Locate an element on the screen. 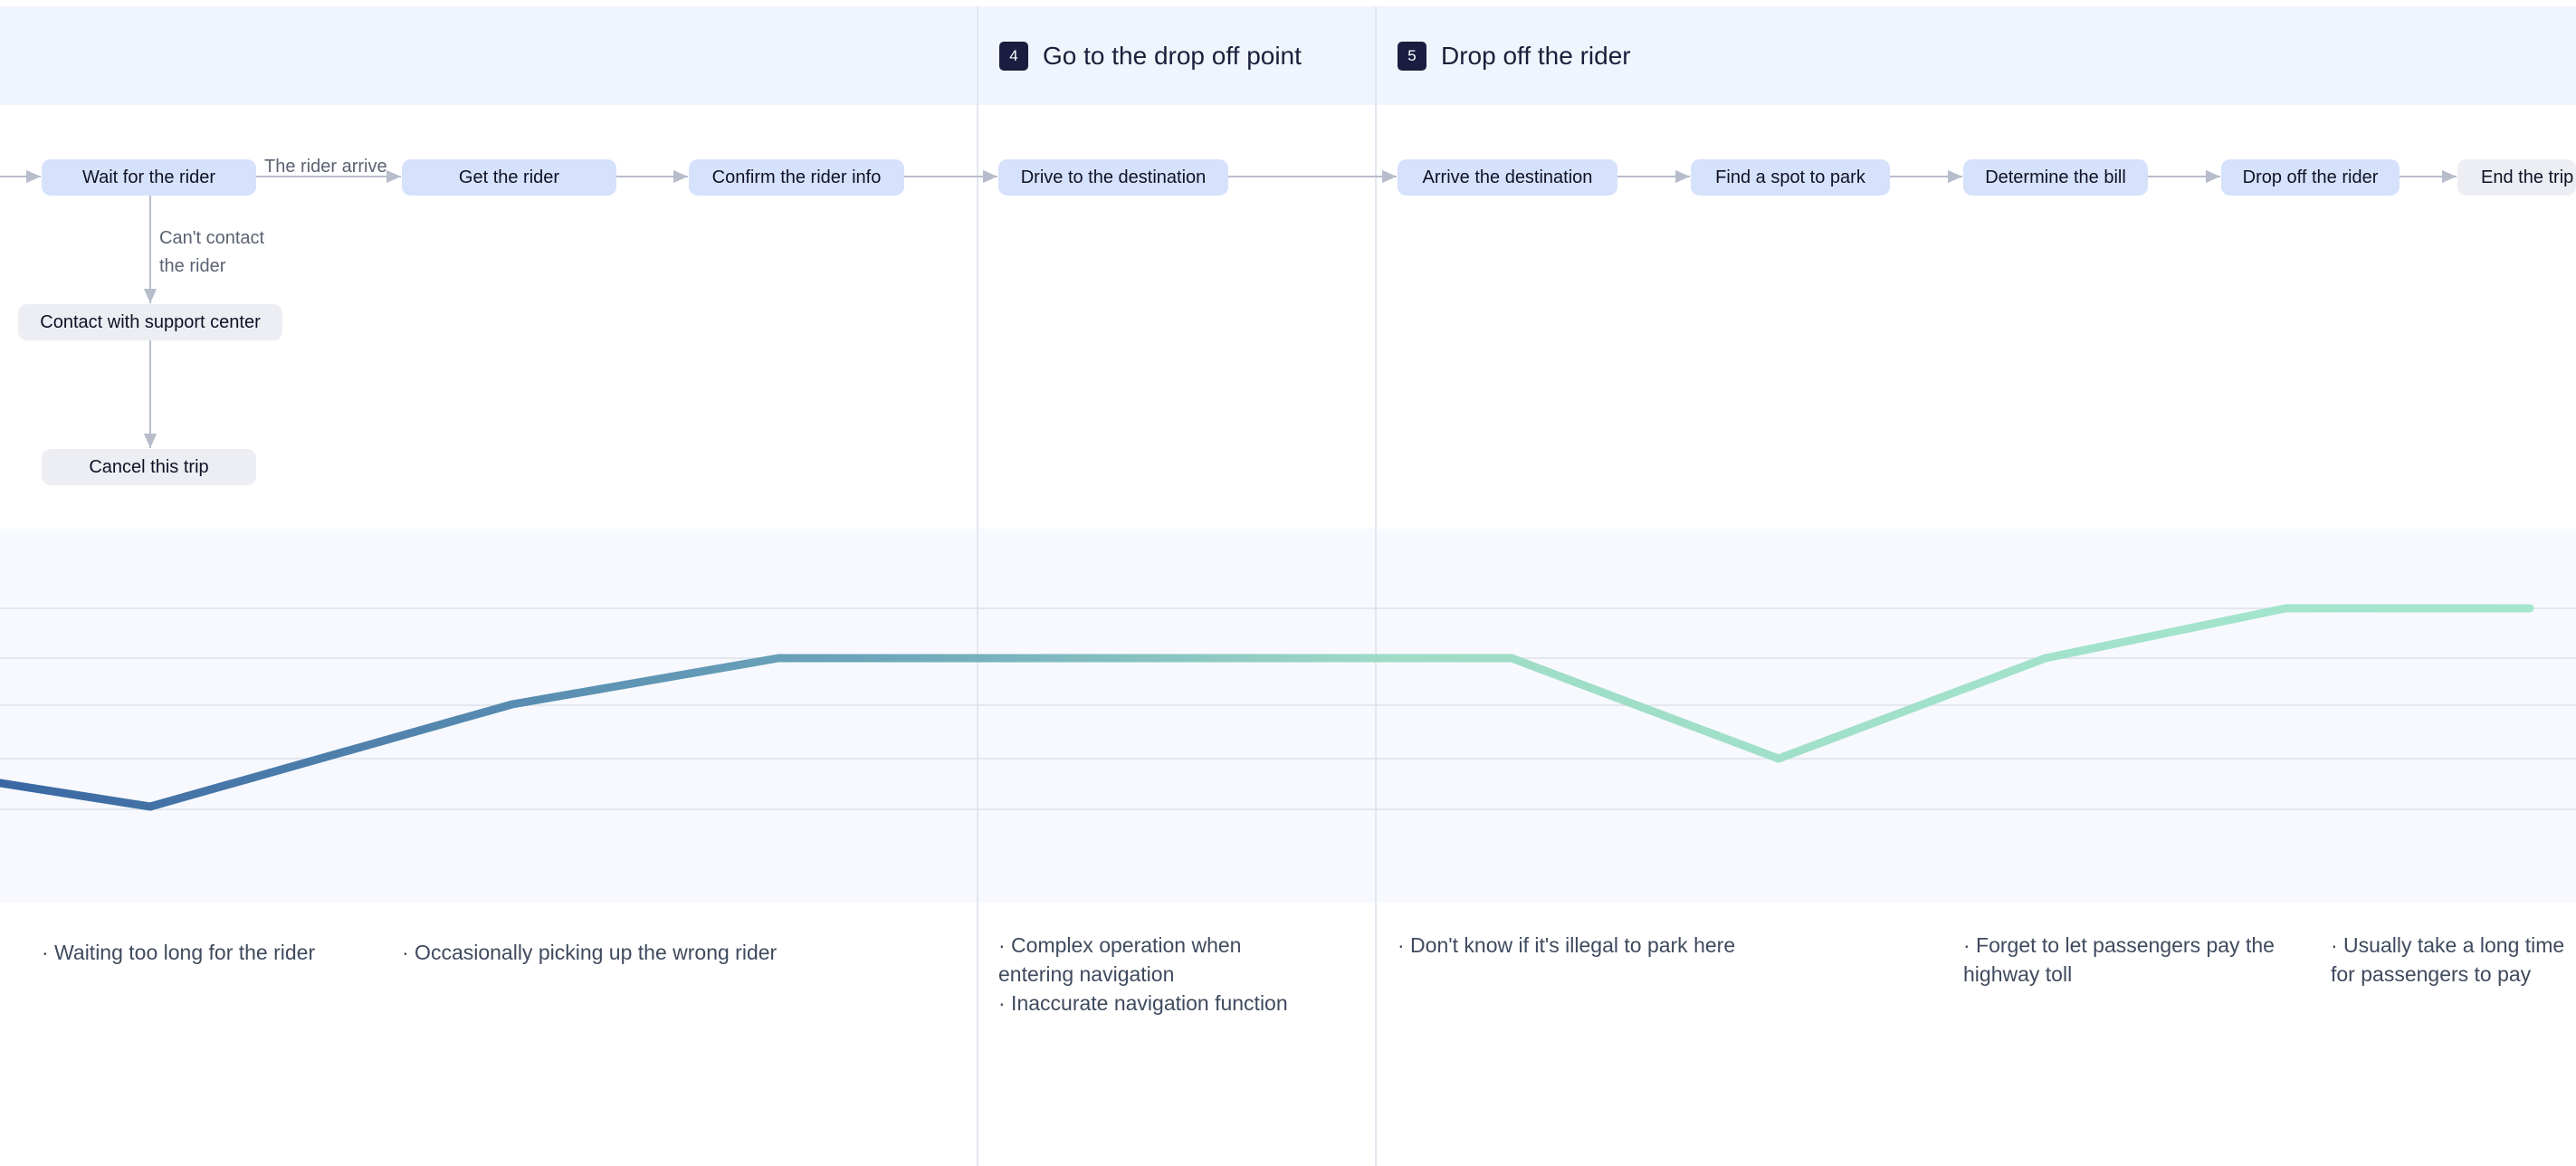 The image size is (2576, 1166). alt-contact-support-center: Contact with support center is located at coordinates (150, 322).